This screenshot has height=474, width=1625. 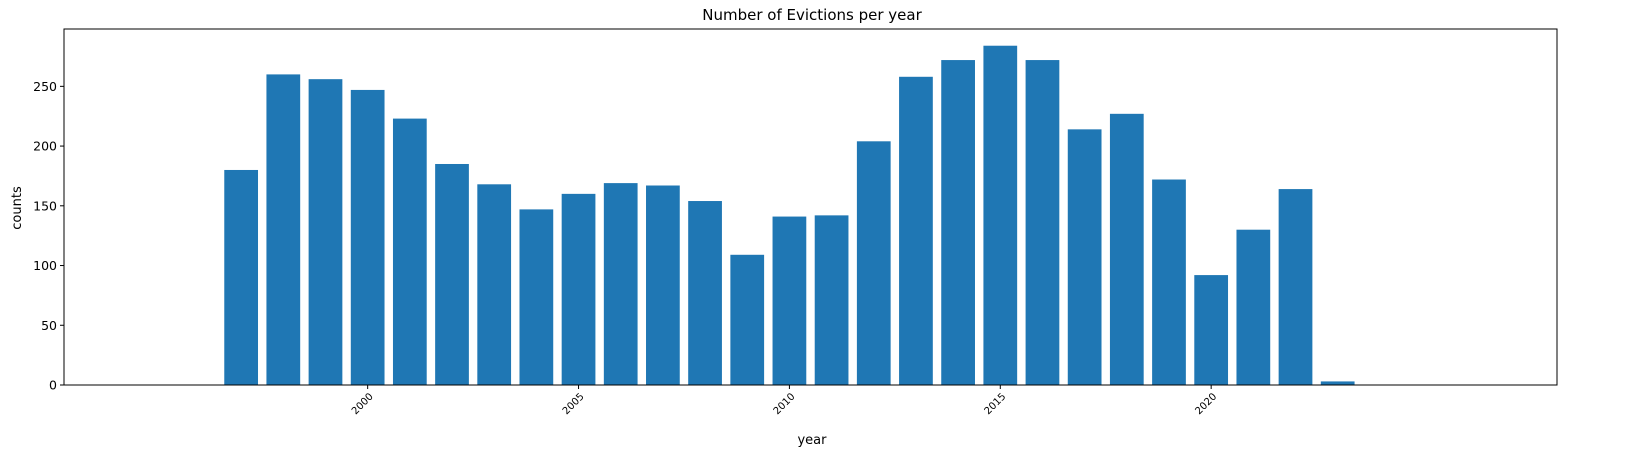 What do you see at coordinates (705, 293) in the screenshot?
I see `bar-2008` at bounding box center [705, 293].